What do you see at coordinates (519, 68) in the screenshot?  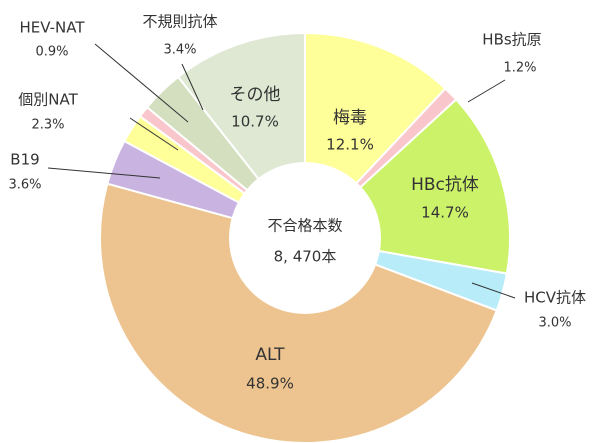 I see `value-label: 1.2%` at bounding box center [519, 68].